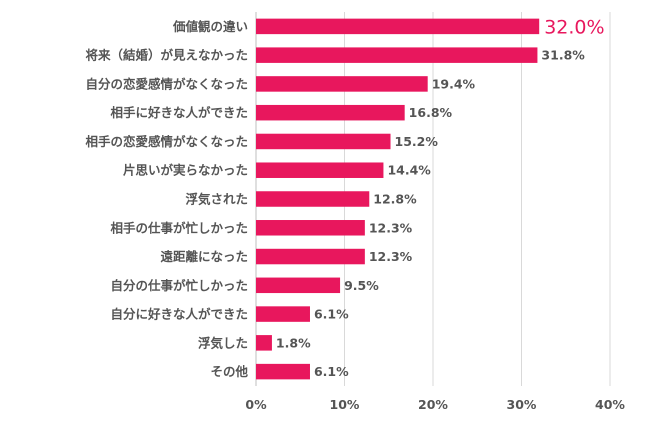  I want to click on category-label: 相手の仕事が忙しかった, so click(179, 227).